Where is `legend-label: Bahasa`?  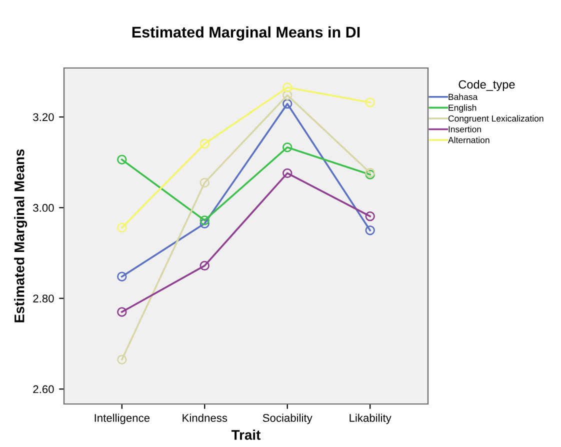
legend-label: Bahasa is located at coordinates (463, 97).